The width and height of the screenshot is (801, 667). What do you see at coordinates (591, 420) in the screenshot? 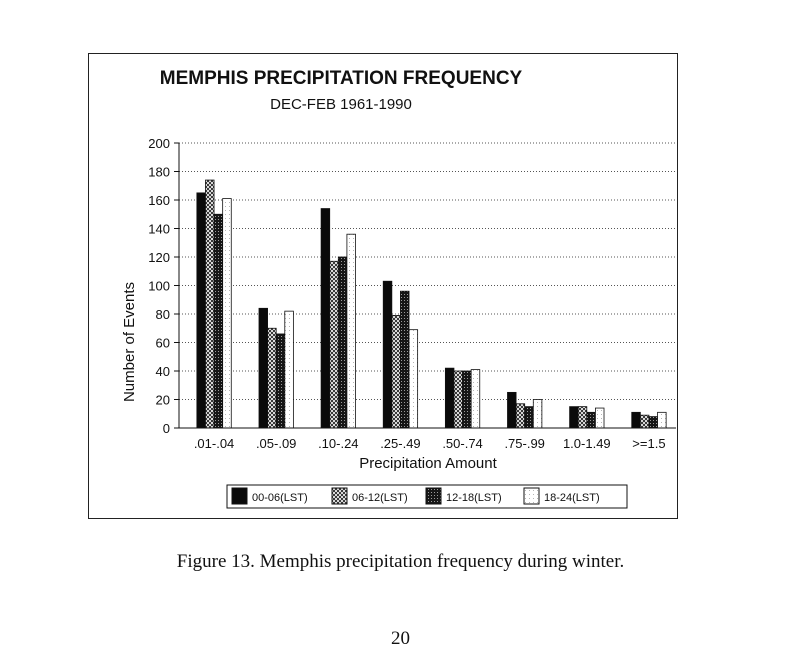
I see `bar-12-18(LST)-1.0-1.49` at bounding box center [591, 420].